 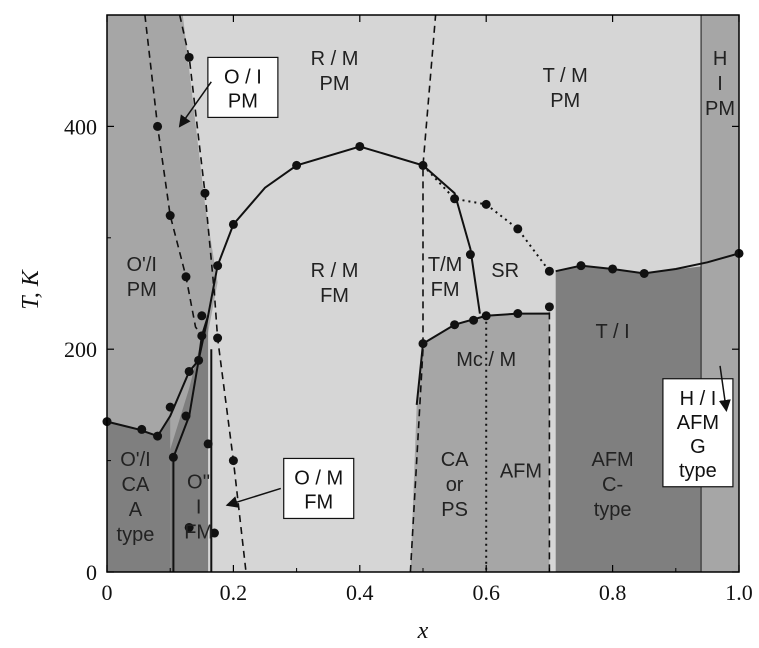 I want to click on region-label-3: R / M PM, so click(x=335, y=71).